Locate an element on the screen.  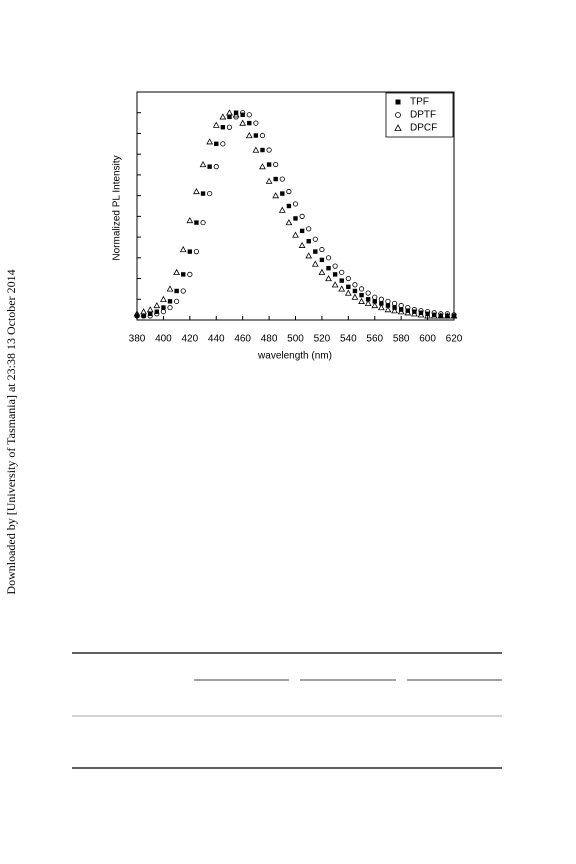
y-axis-label: Normalized PL Intensity is located at coordinates (117, 207).